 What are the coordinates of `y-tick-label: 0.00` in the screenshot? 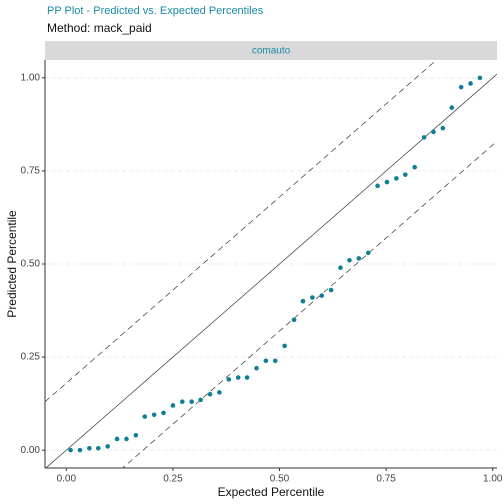 It's located at (31, 450).